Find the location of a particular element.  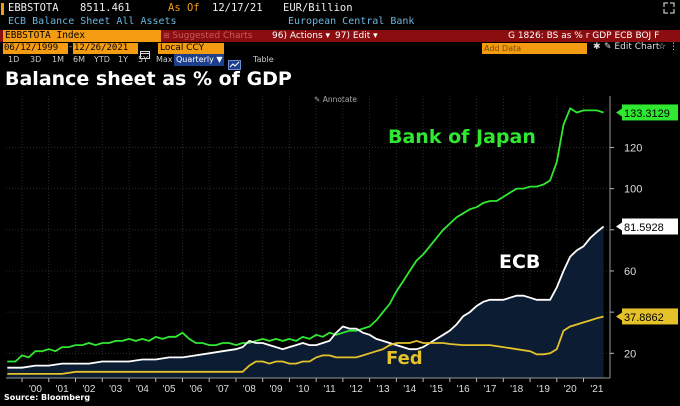

units: EUR/Billion is located at coordinates (318, 8).